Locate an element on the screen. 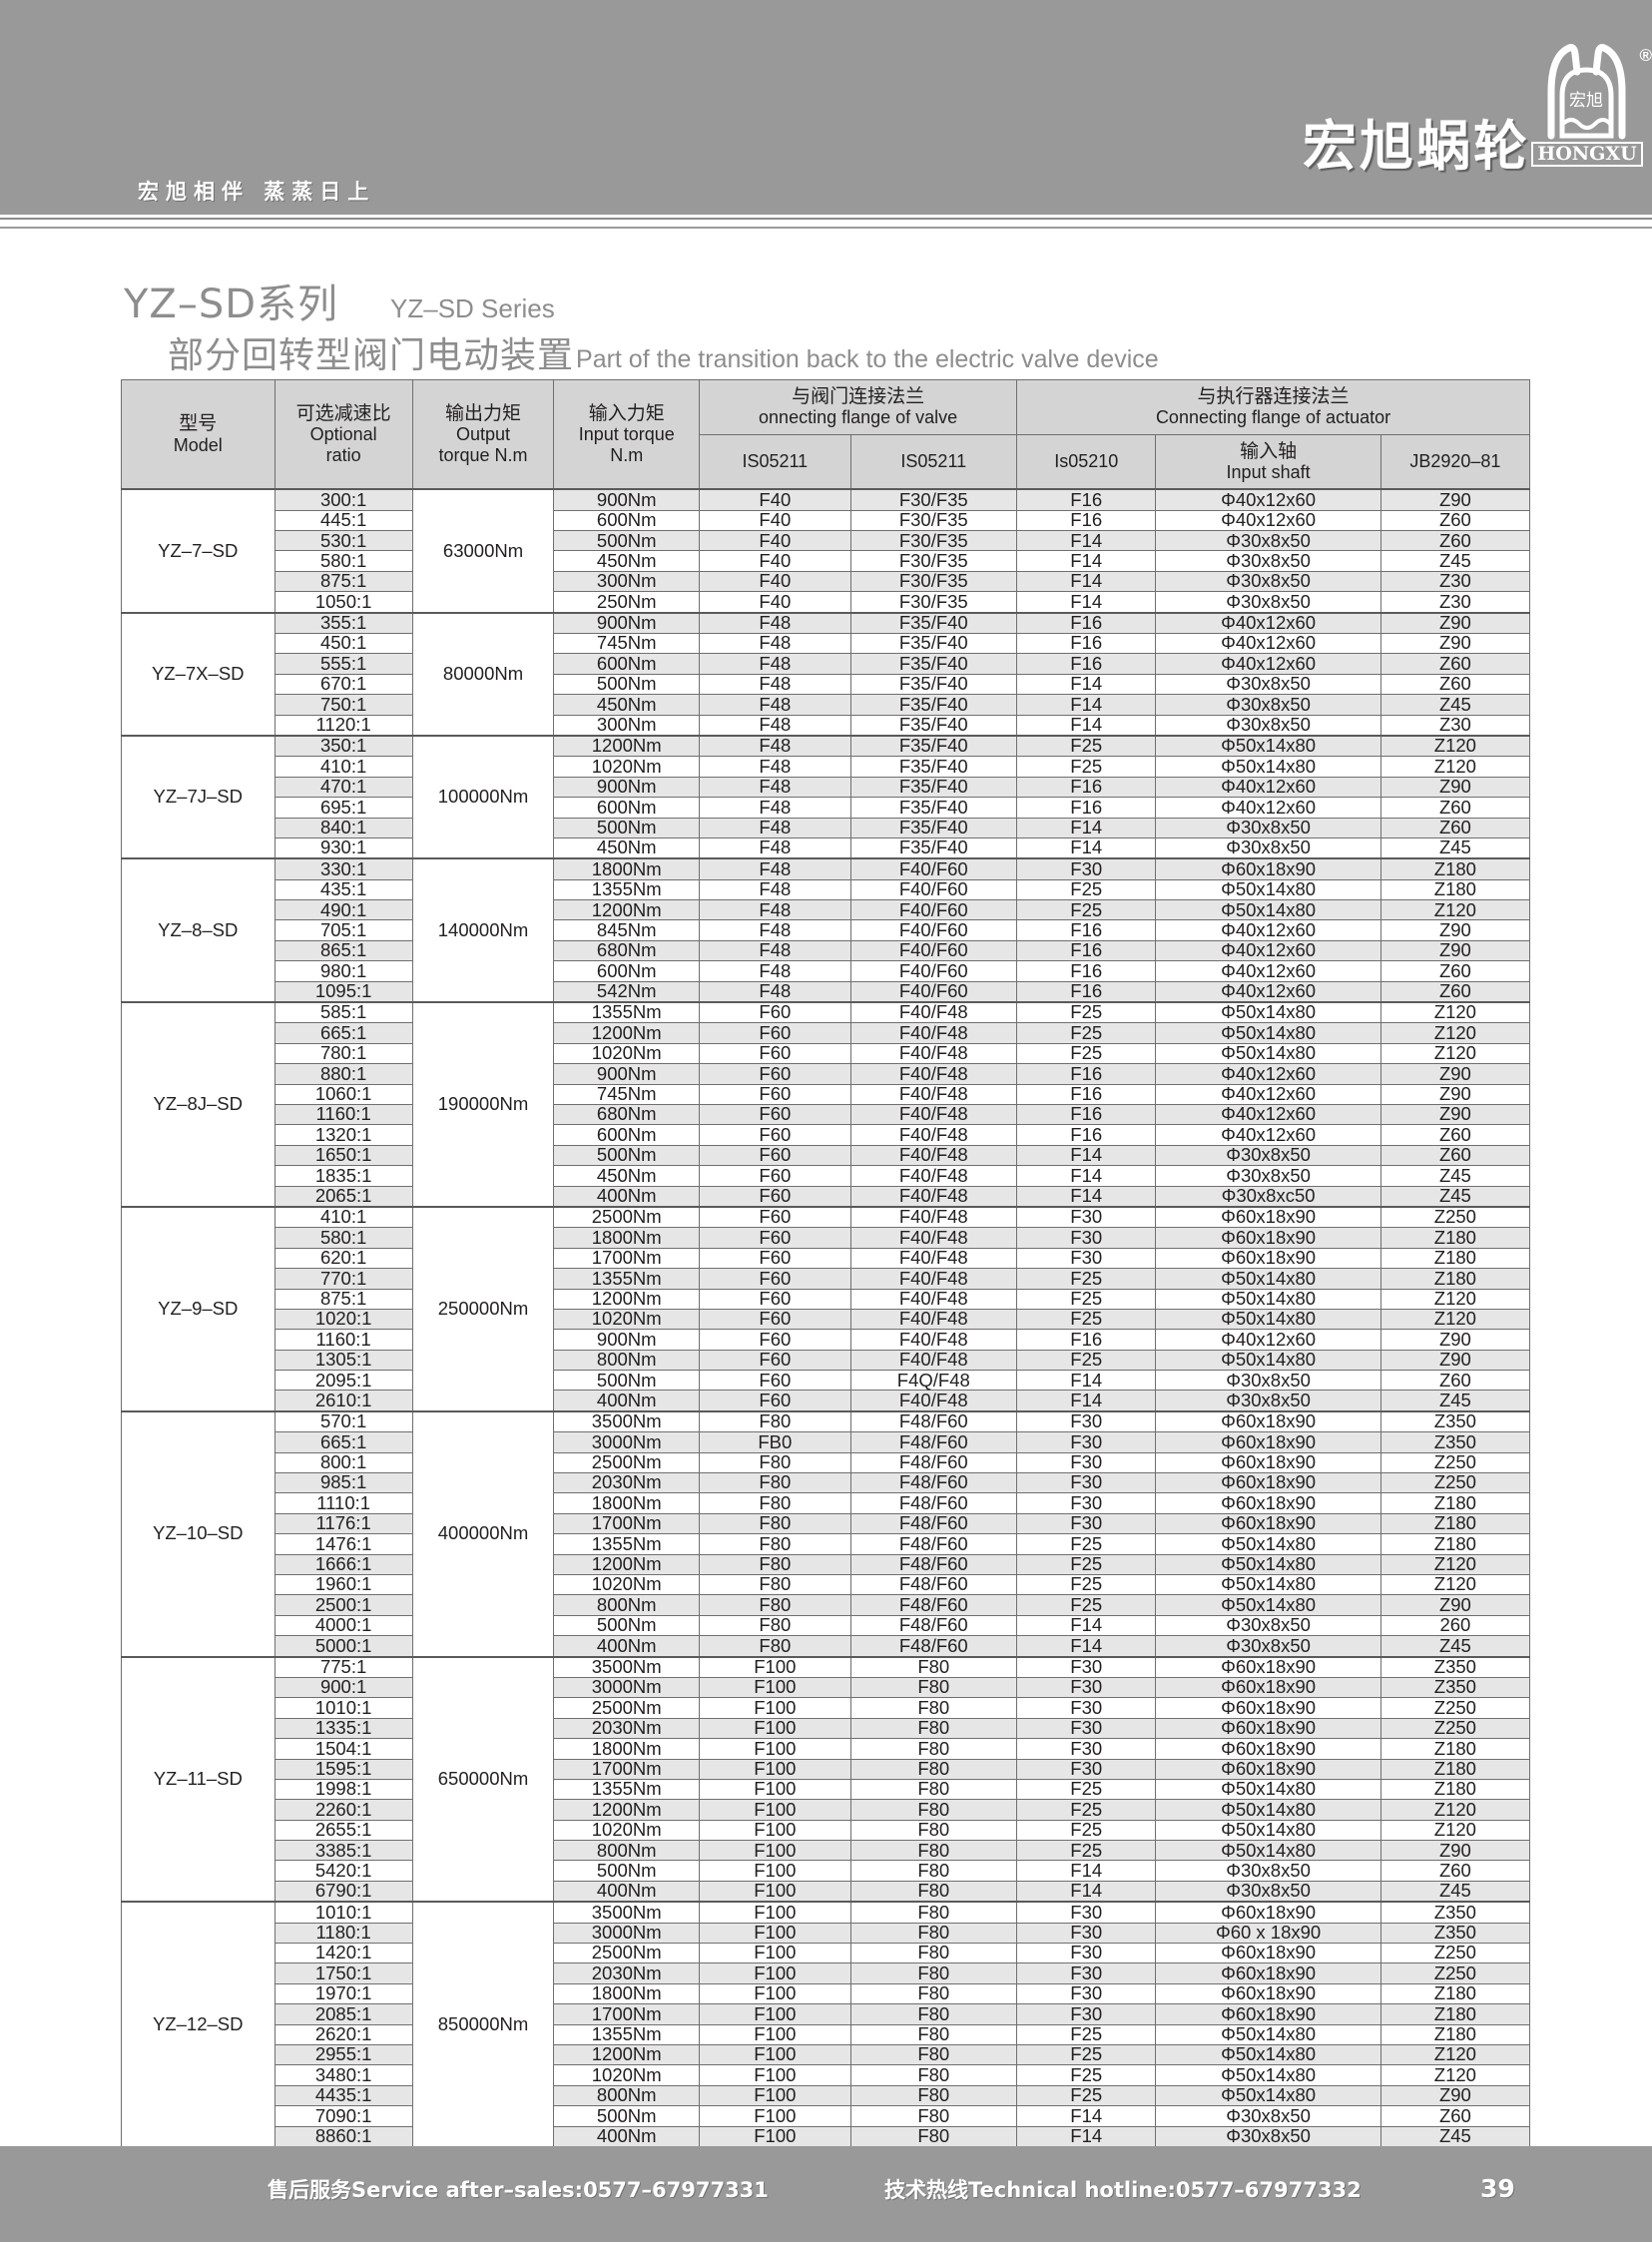 The image size is (1652, 2242). cell-model: YZ–7–SD is located at coordinates (198, 551).